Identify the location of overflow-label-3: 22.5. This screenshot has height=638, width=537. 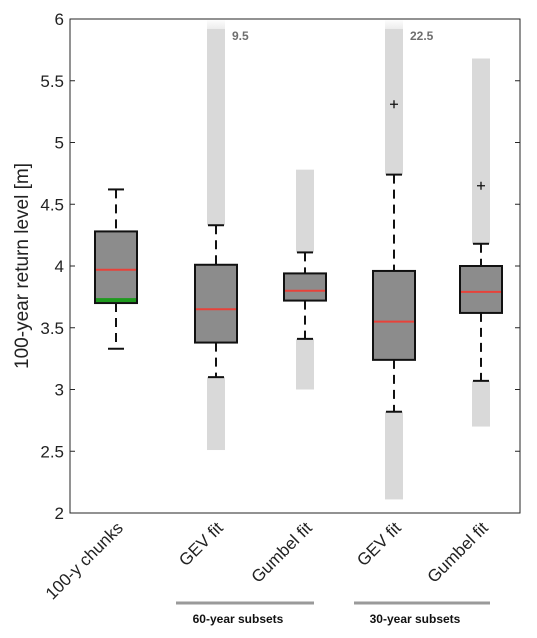
(422, 36).